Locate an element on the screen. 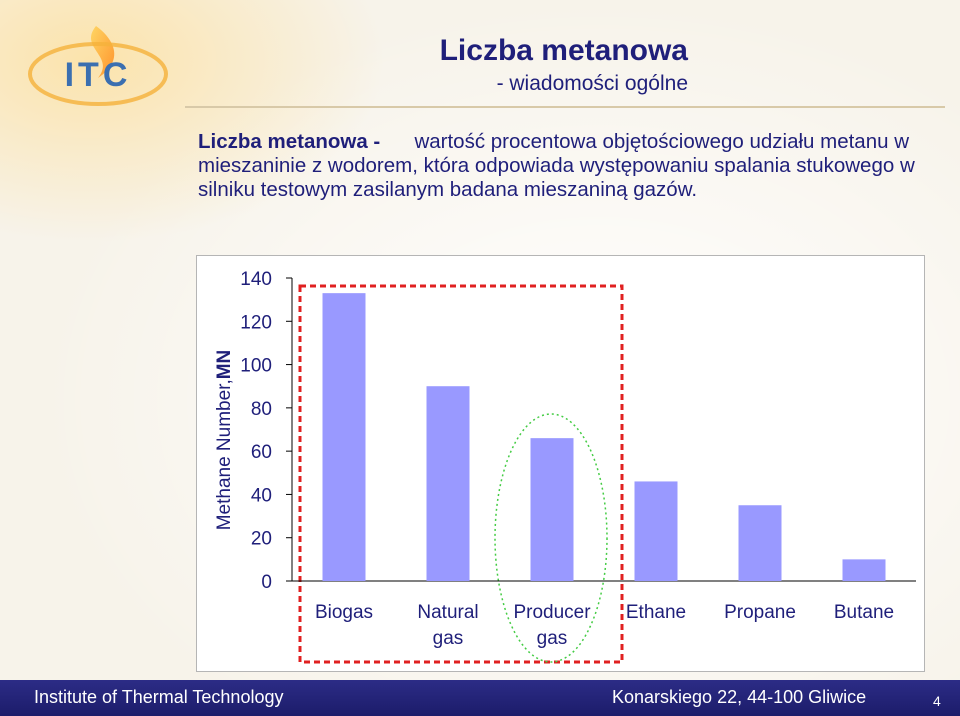 This screenshot has width=960, height=716. logo-swoosh is located at coordinates (98, 74).